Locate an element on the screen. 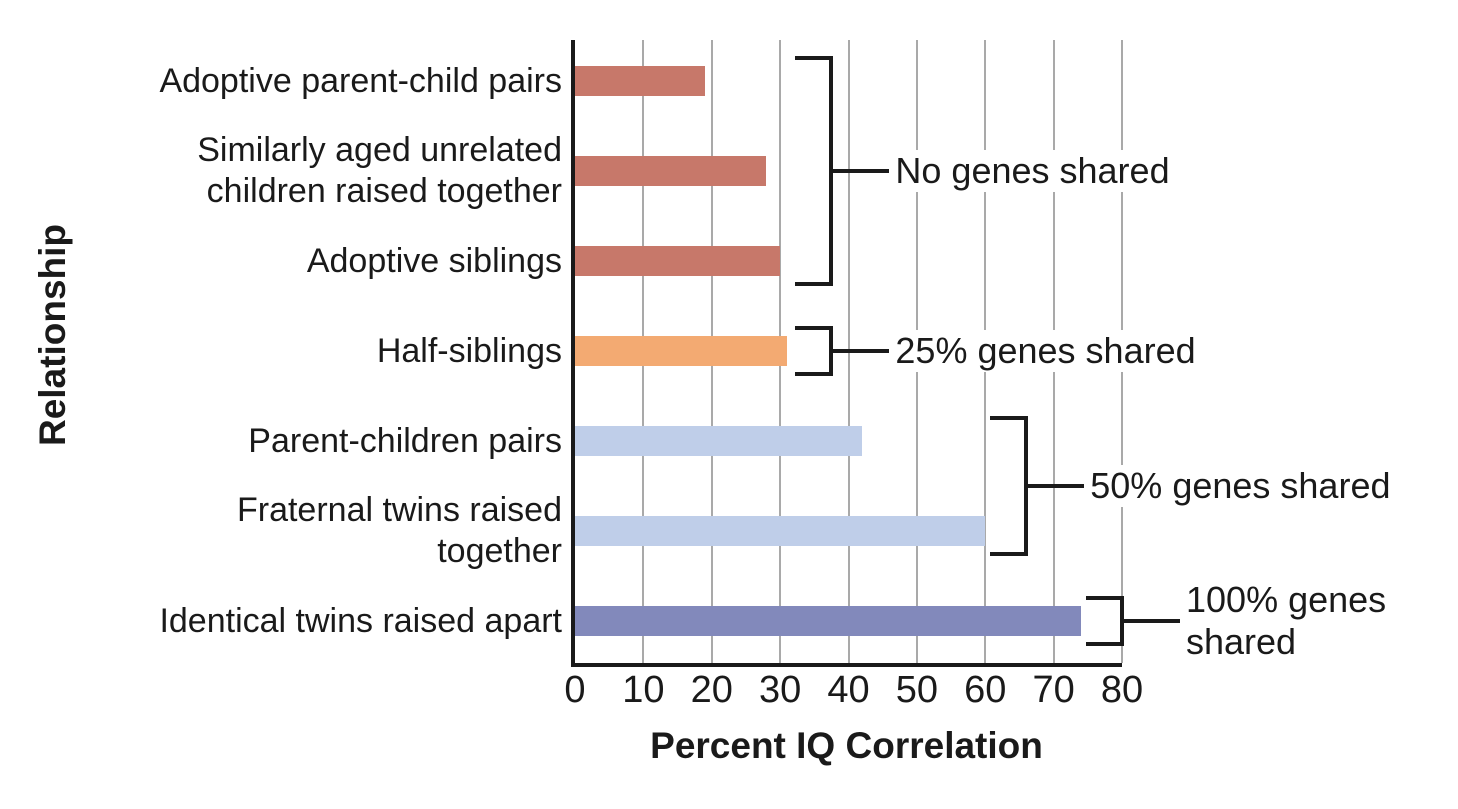  x-tick-label: 50 is located at coordinates (917, 690).